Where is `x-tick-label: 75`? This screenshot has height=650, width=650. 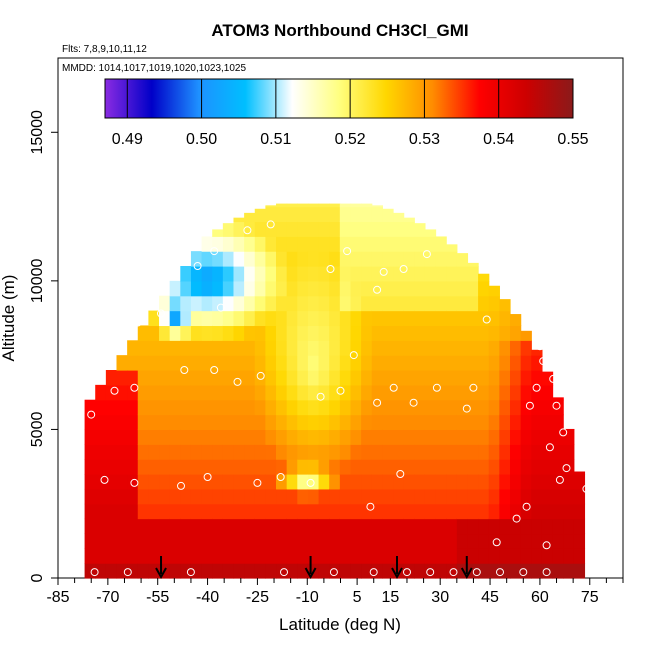 x-tick-label: 75 is located at coordinates (590, 597).